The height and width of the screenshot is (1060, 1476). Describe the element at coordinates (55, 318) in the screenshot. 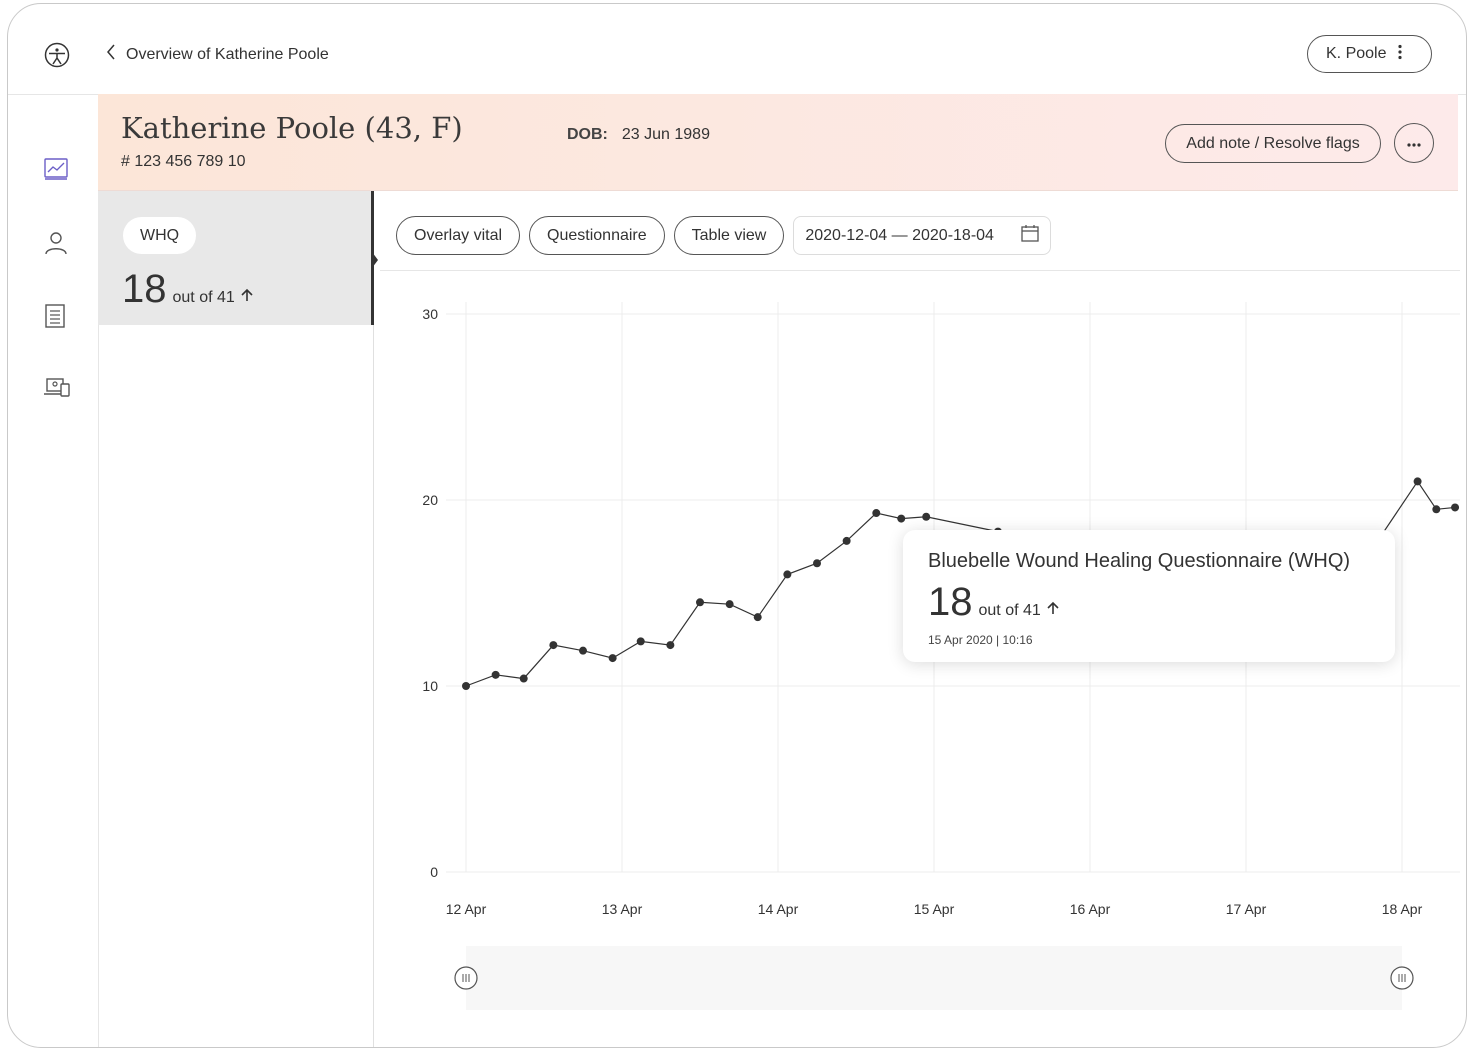

I see `document-icon` at that location.